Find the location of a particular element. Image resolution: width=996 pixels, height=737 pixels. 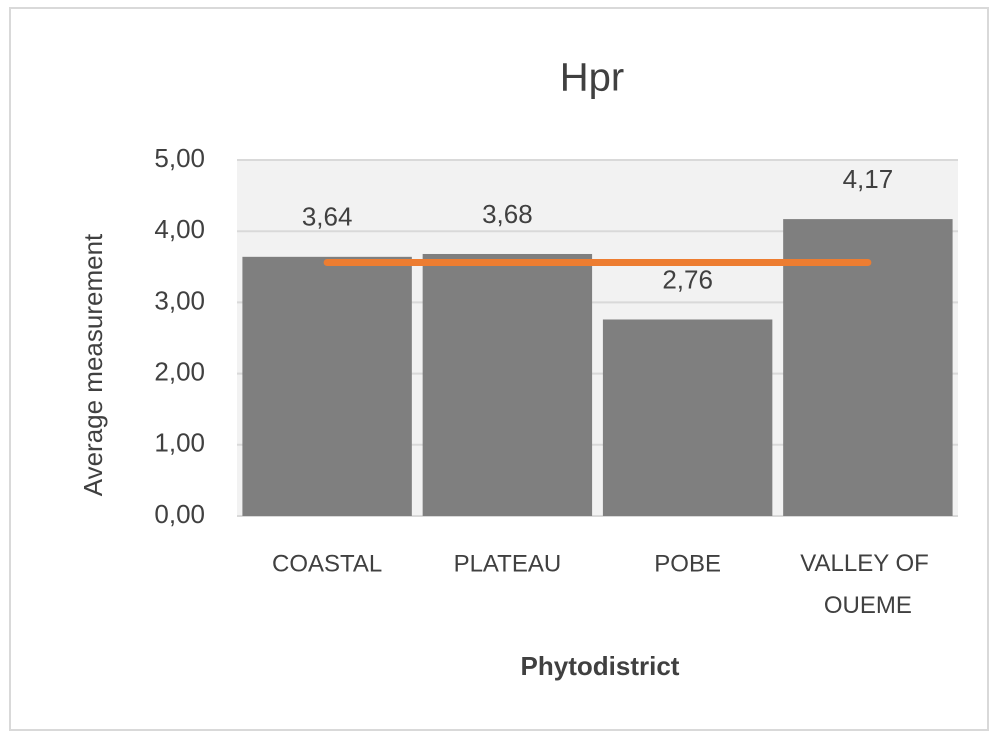

x-tick-label: PLATEAU is located at coordinates (508, 563).